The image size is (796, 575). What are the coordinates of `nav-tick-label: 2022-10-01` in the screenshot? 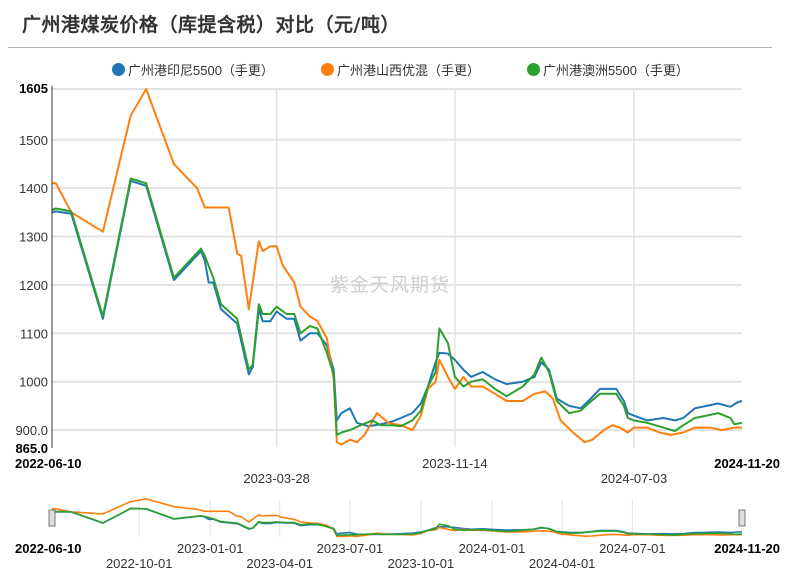 It's located at (139, 563).